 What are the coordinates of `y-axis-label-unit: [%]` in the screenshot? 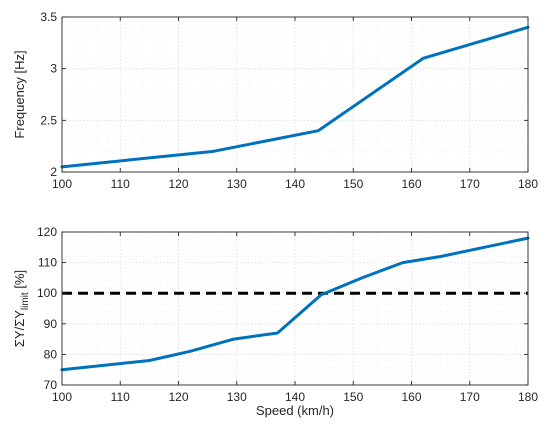 It's located at (19, 281).